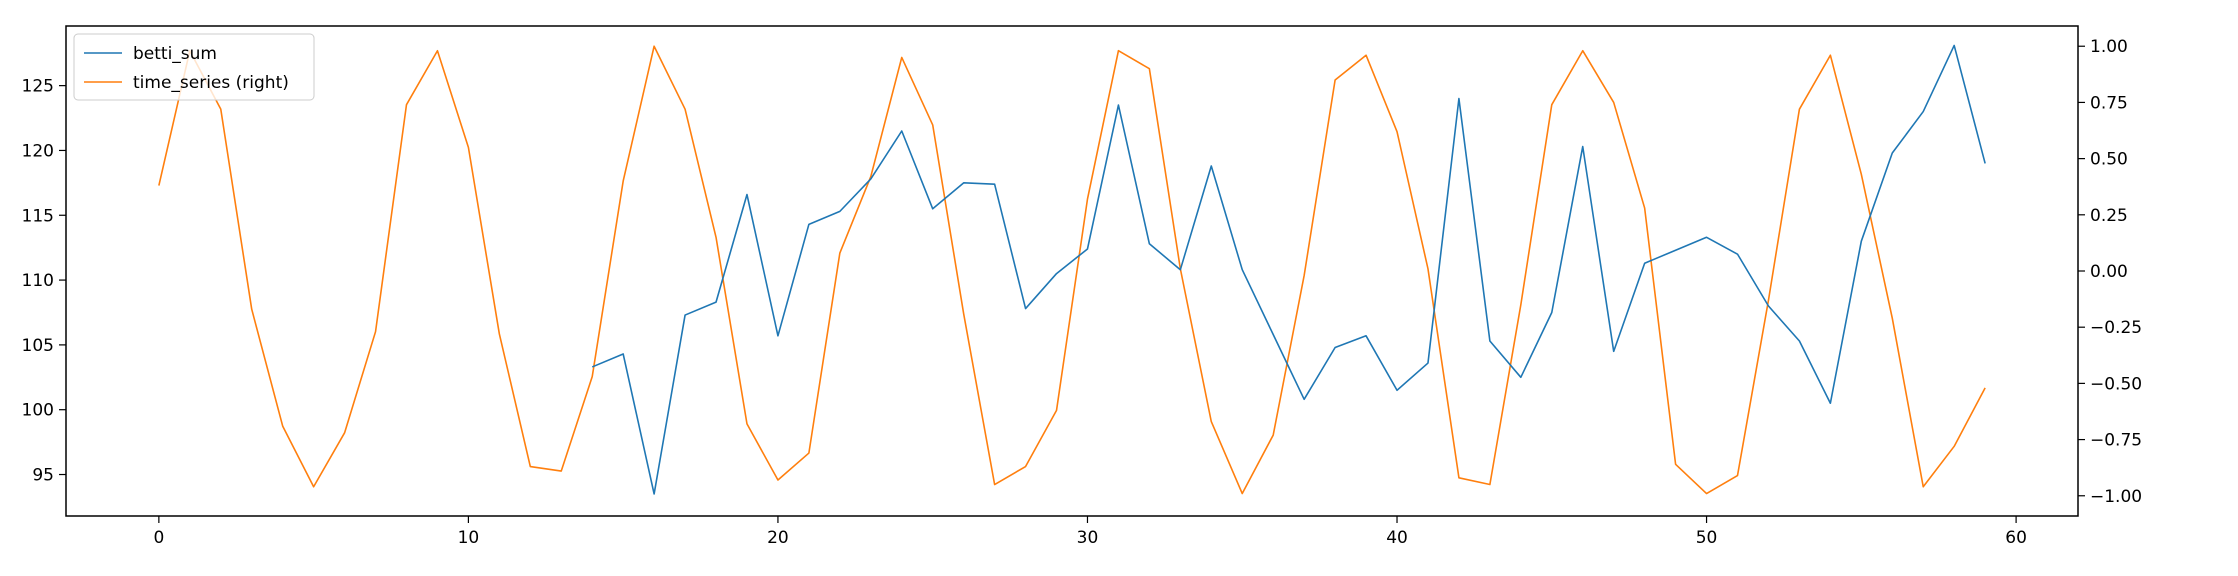  What do you see at coordinates (2016, 538) in the screenshot?
I see `x-tick-label: 60` at bounding box center [2016, 538].